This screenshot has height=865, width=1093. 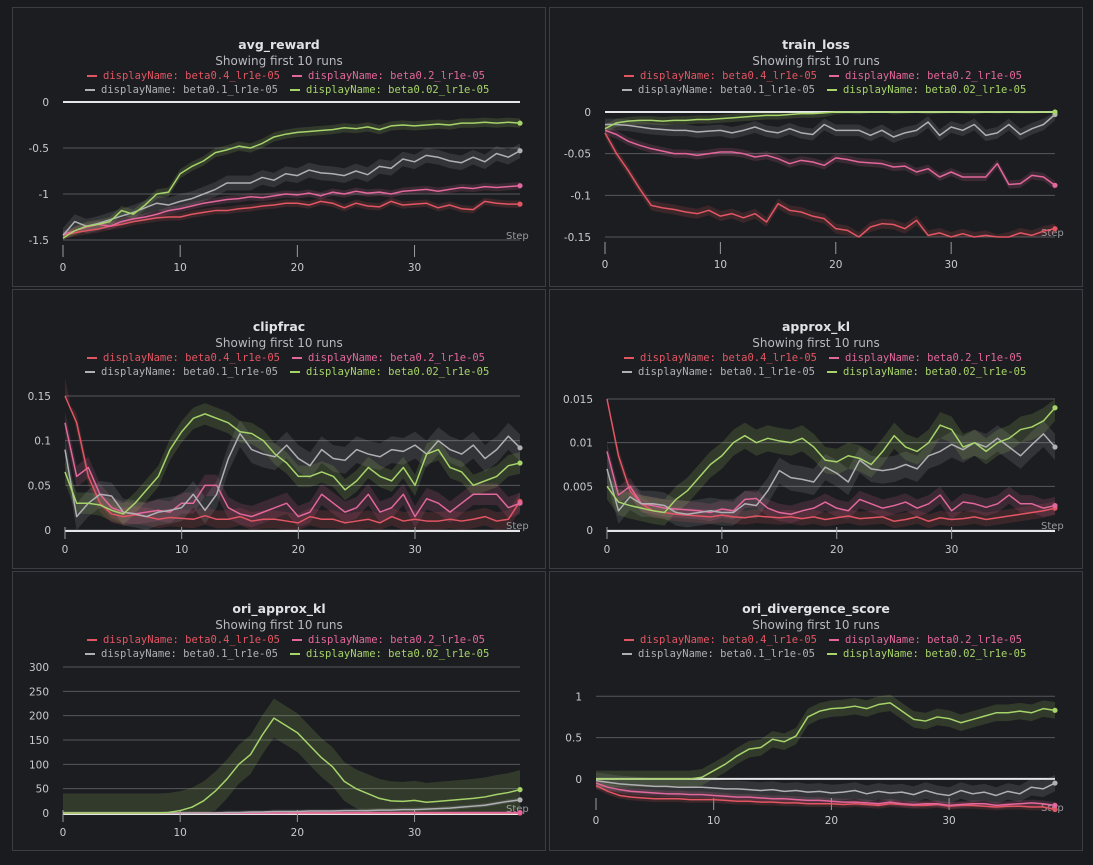 What do you see at coordinates (190, 654) in the screenshot?
I see `legend-label: displayName: beta0.1_lr1e-05` at bounding box center [190, 654].